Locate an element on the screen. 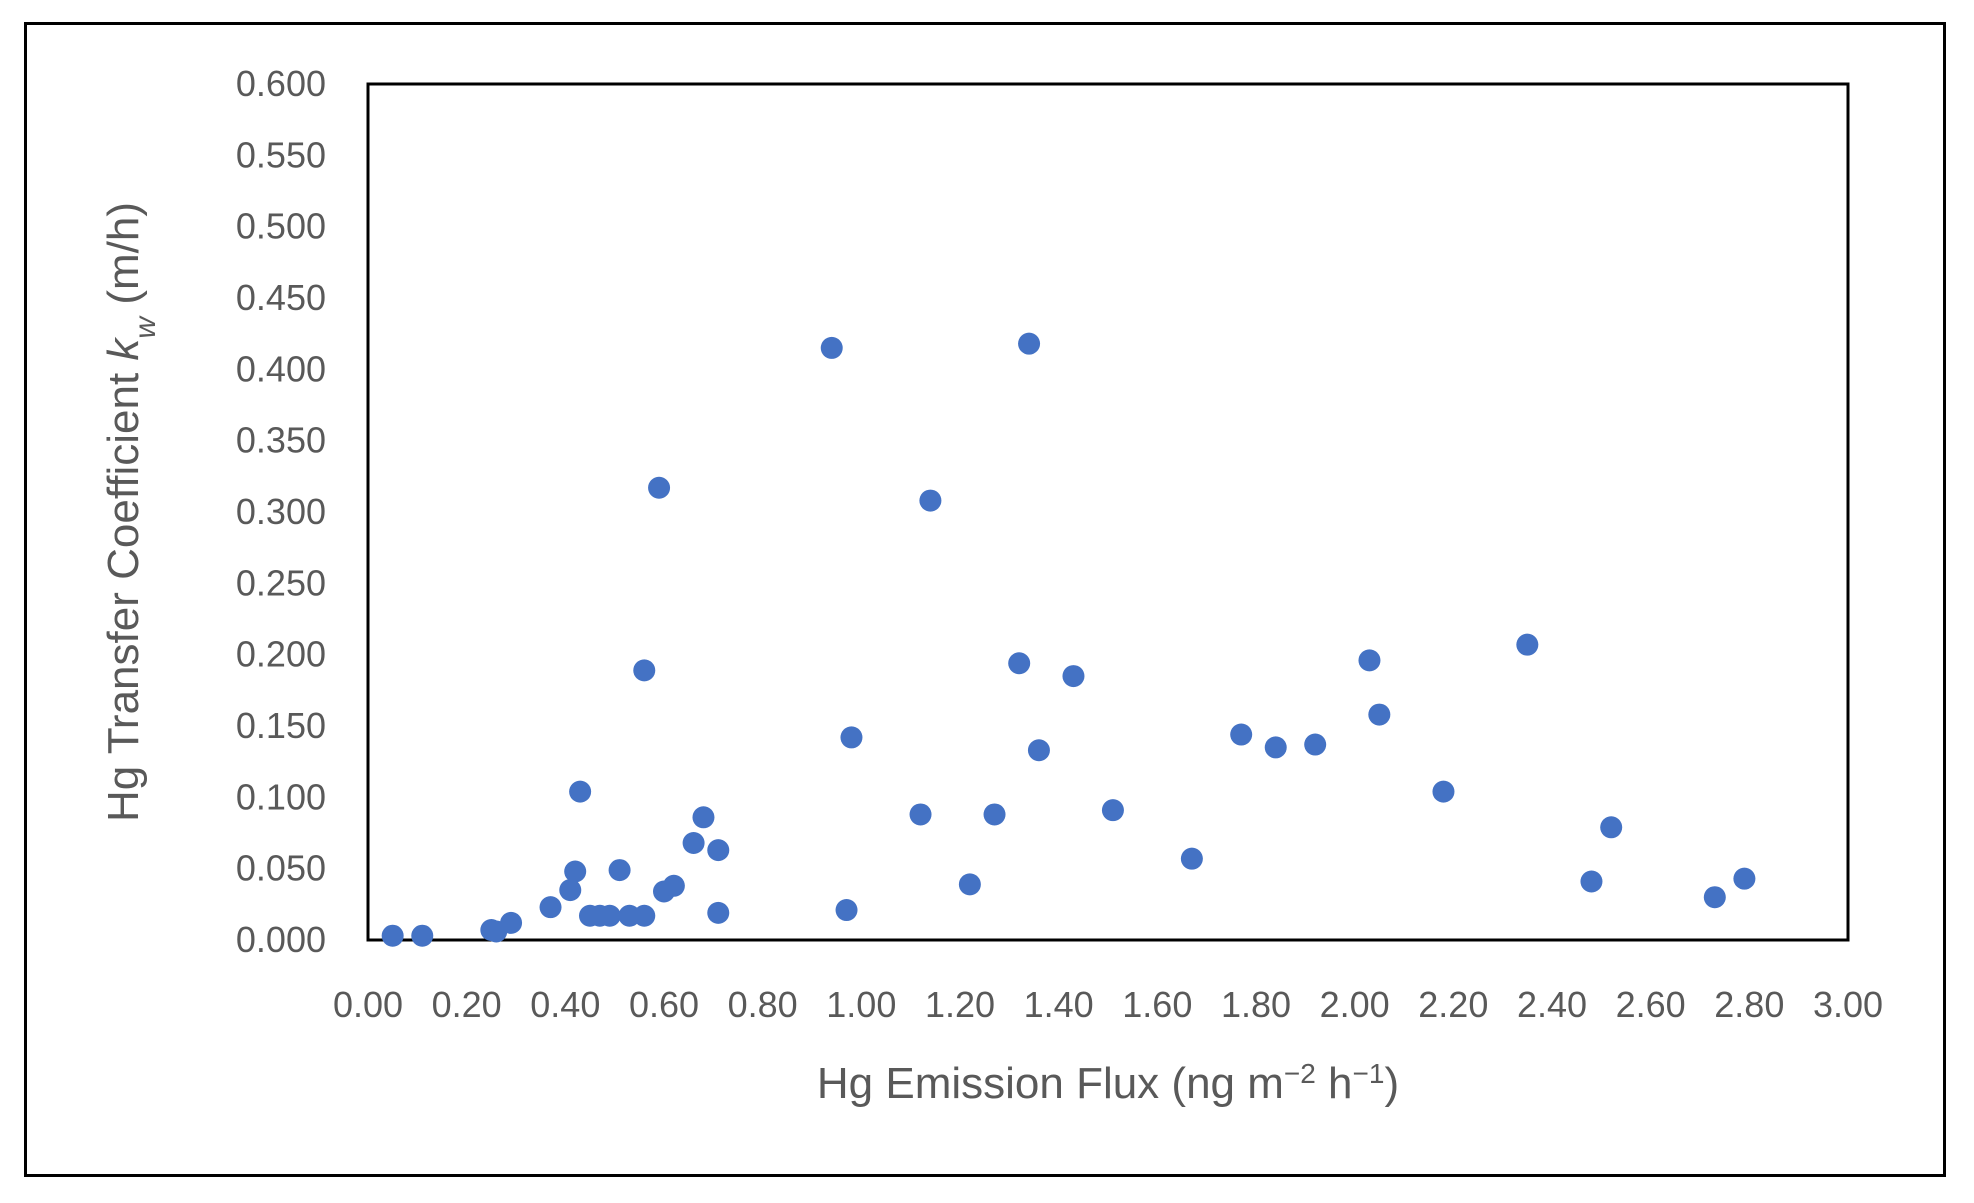 The image size is (1974, 1203). x-tick-label: 2.40 is located at coordinates (1552, 1004).